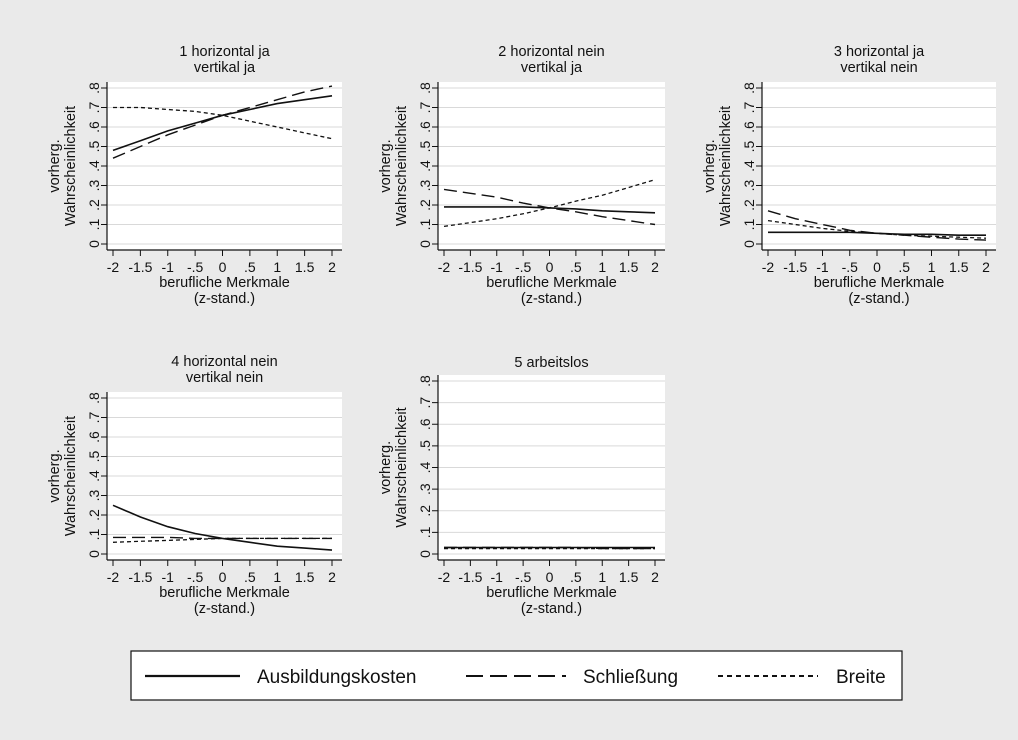  I want to click on legend-label-breite: Breite, so click(861, 677).